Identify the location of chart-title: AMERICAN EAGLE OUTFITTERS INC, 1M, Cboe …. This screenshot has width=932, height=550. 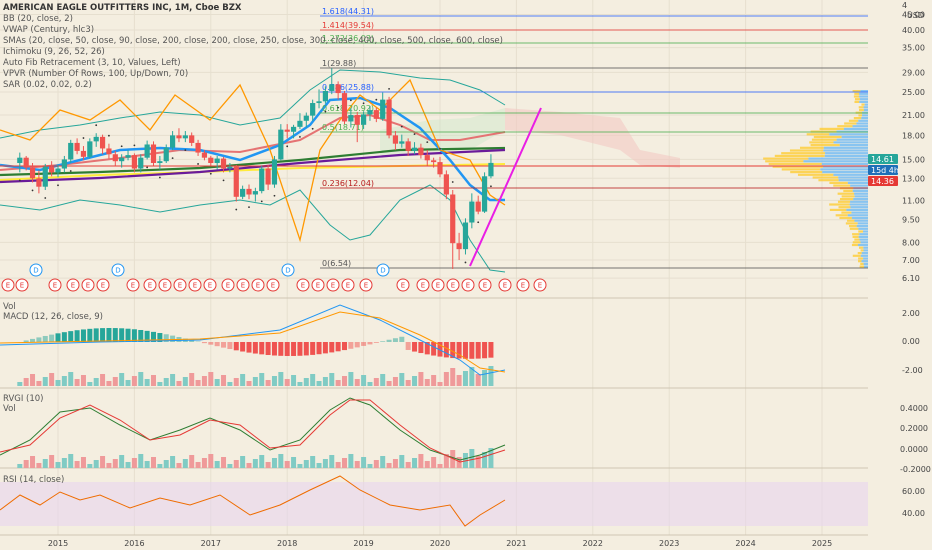
(122, 8).